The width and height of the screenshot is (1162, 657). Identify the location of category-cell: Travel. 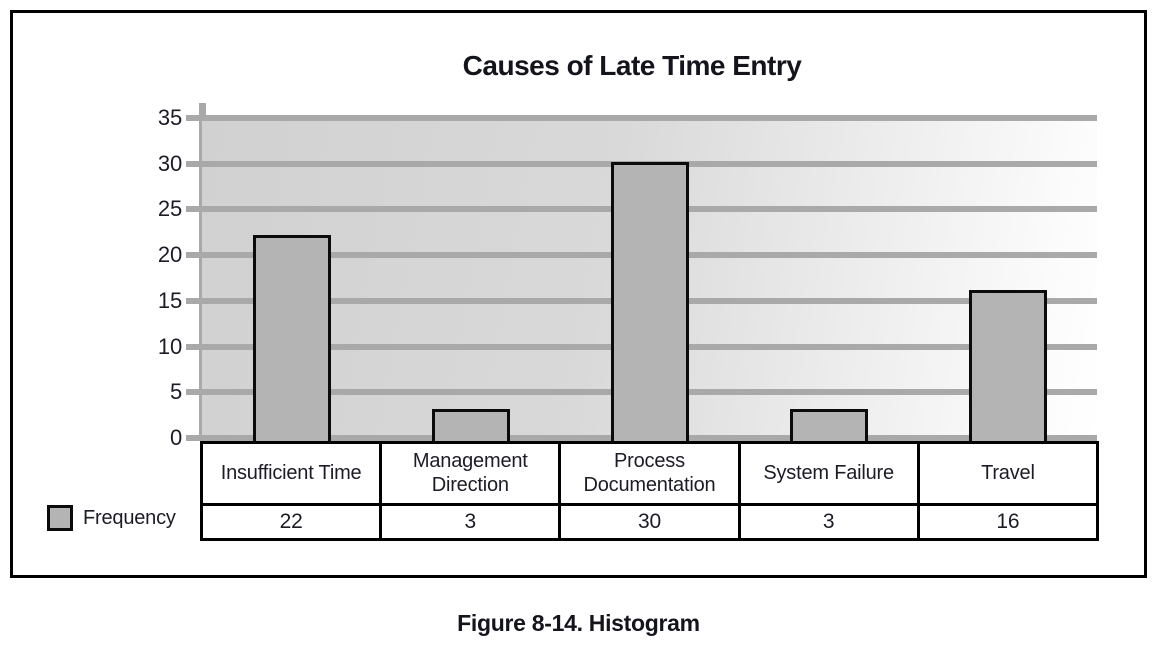
(1008, 473).